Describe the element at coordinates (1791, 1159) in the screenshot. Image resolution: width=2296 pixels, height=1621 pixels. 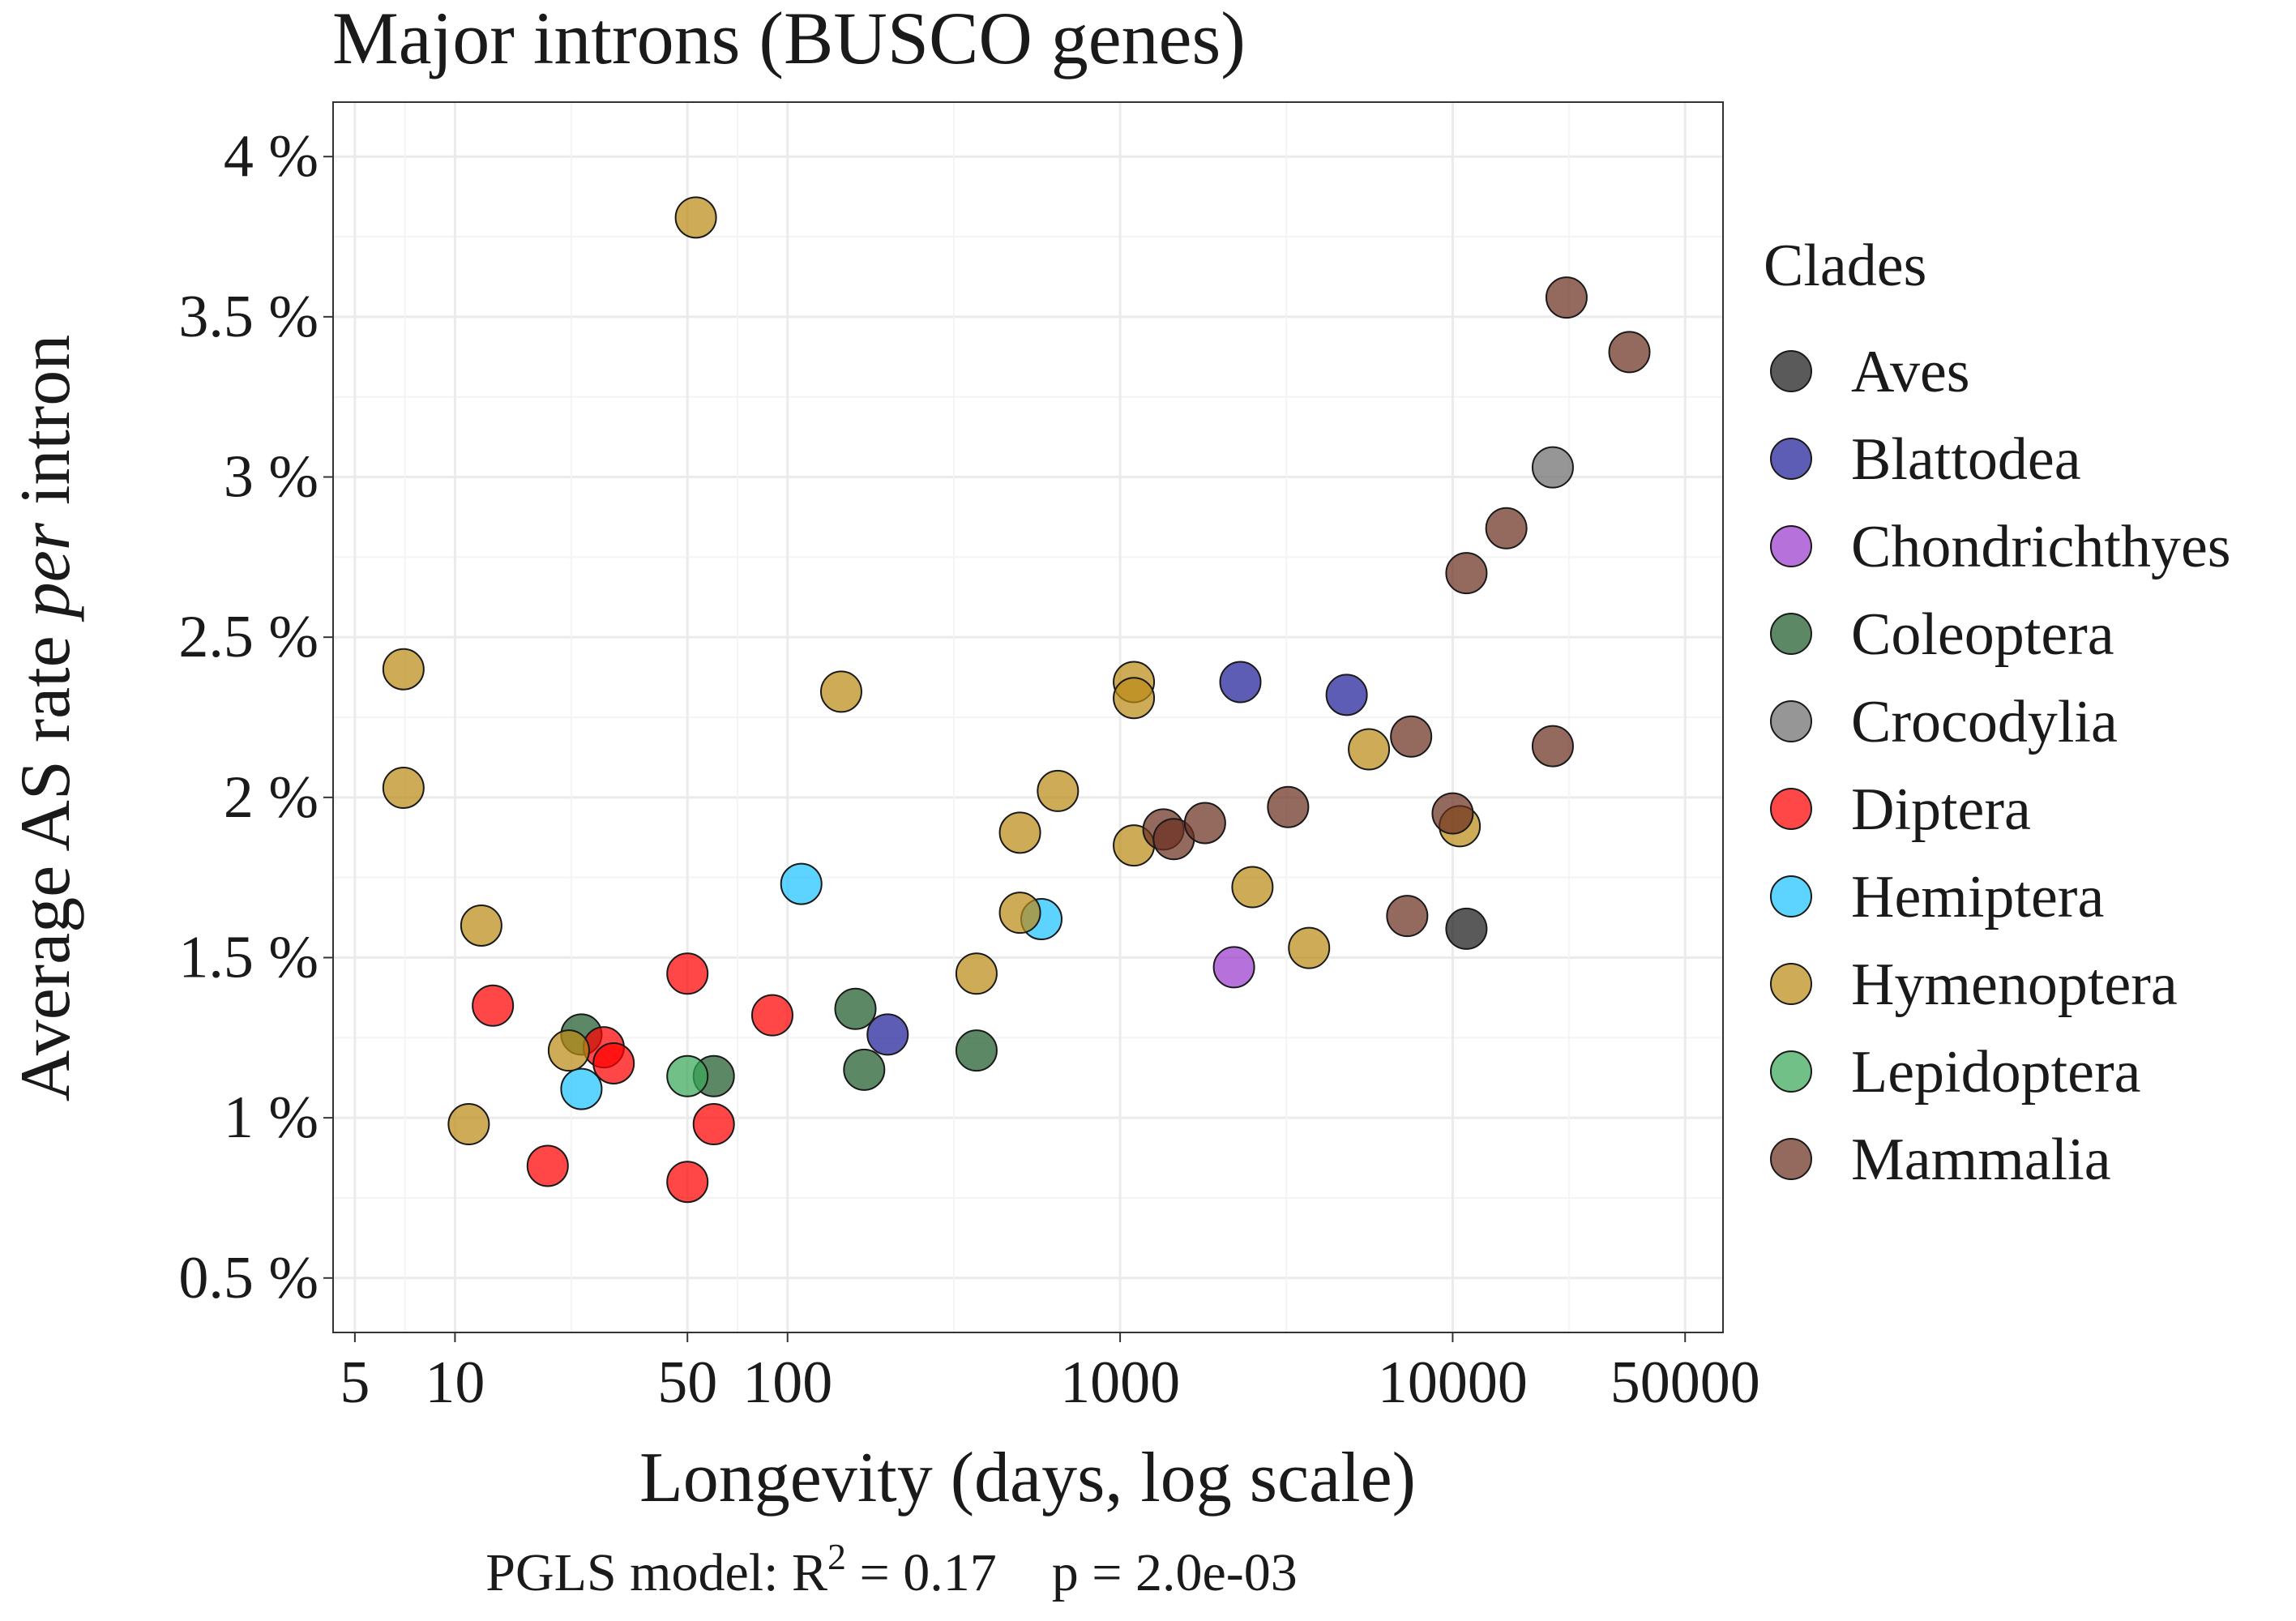
I see `legend-key-mammalia` at that location.